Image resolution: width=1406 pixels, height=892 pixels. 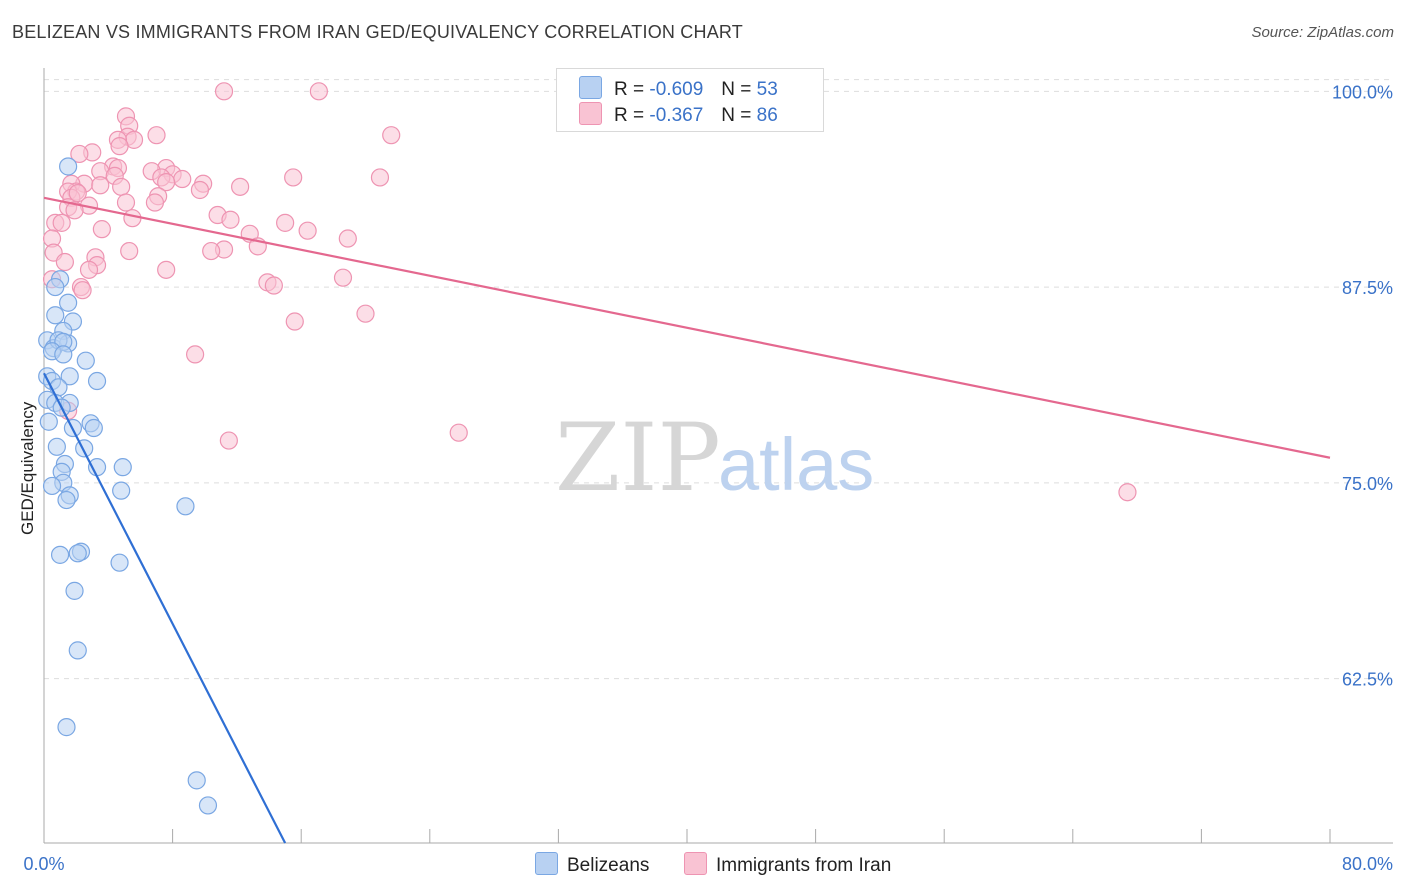 I want to click on legend-item-belizeans: Belizeans, so click(x=592, y=864).